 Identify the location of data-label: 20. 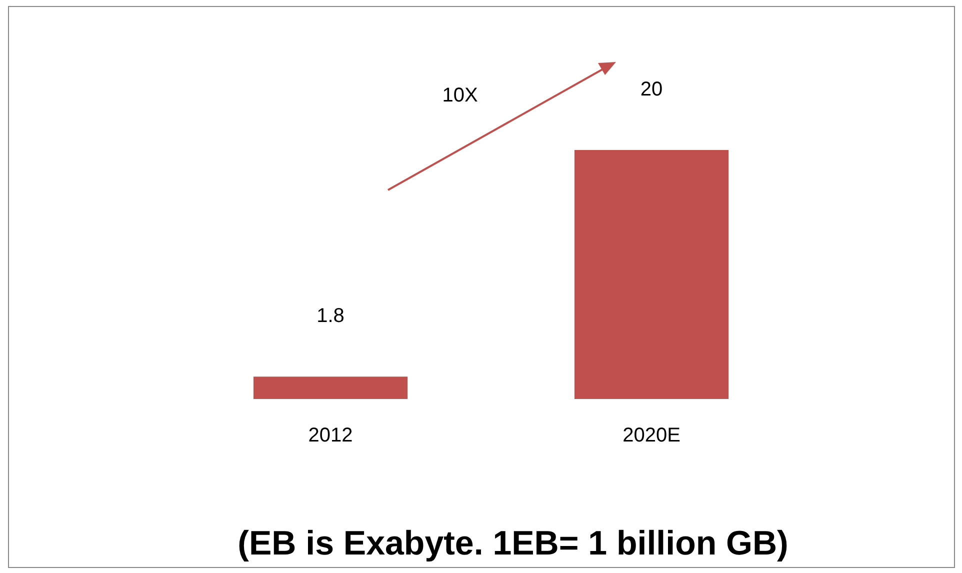
(651, 89).